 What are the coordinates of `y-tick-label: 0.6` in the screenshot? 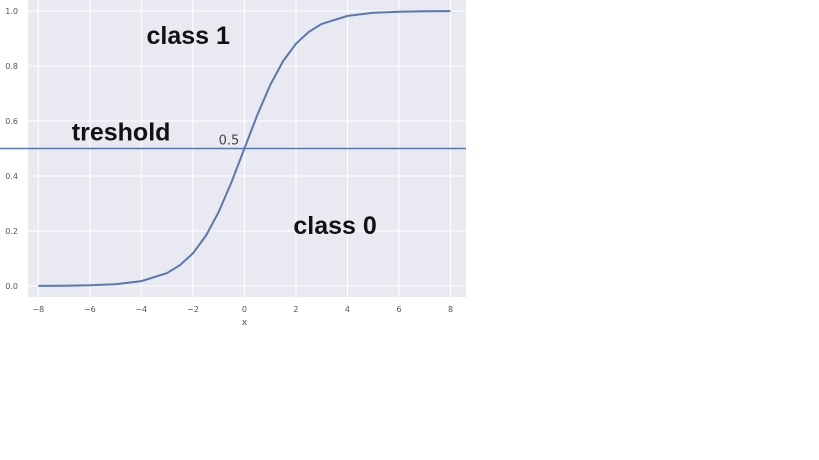 It's located at (11, 121).